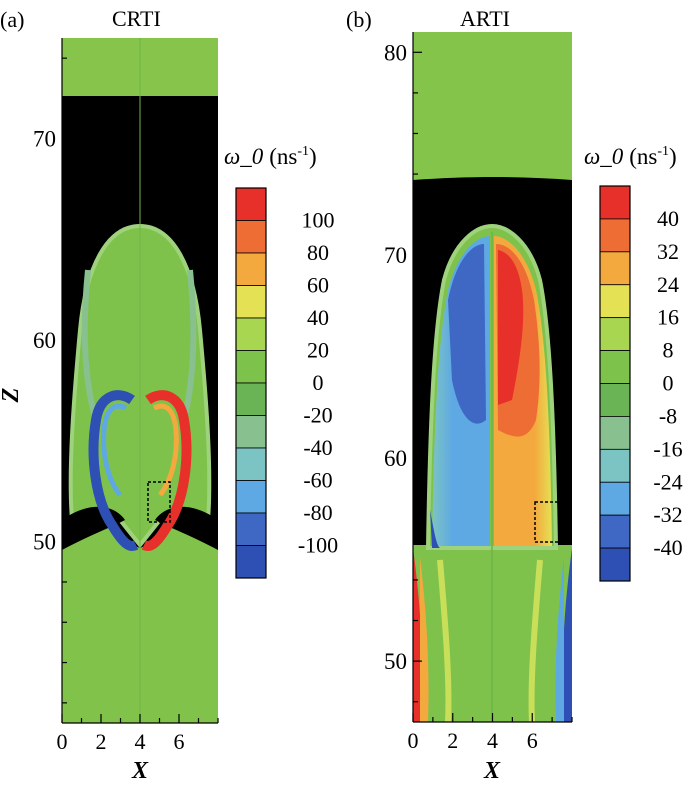 The width and height of the screenshot is (700, 789). Describe the element at coordinates (317, 480) in the screenshot. I see `colorbar-level-label: -60` at that location.